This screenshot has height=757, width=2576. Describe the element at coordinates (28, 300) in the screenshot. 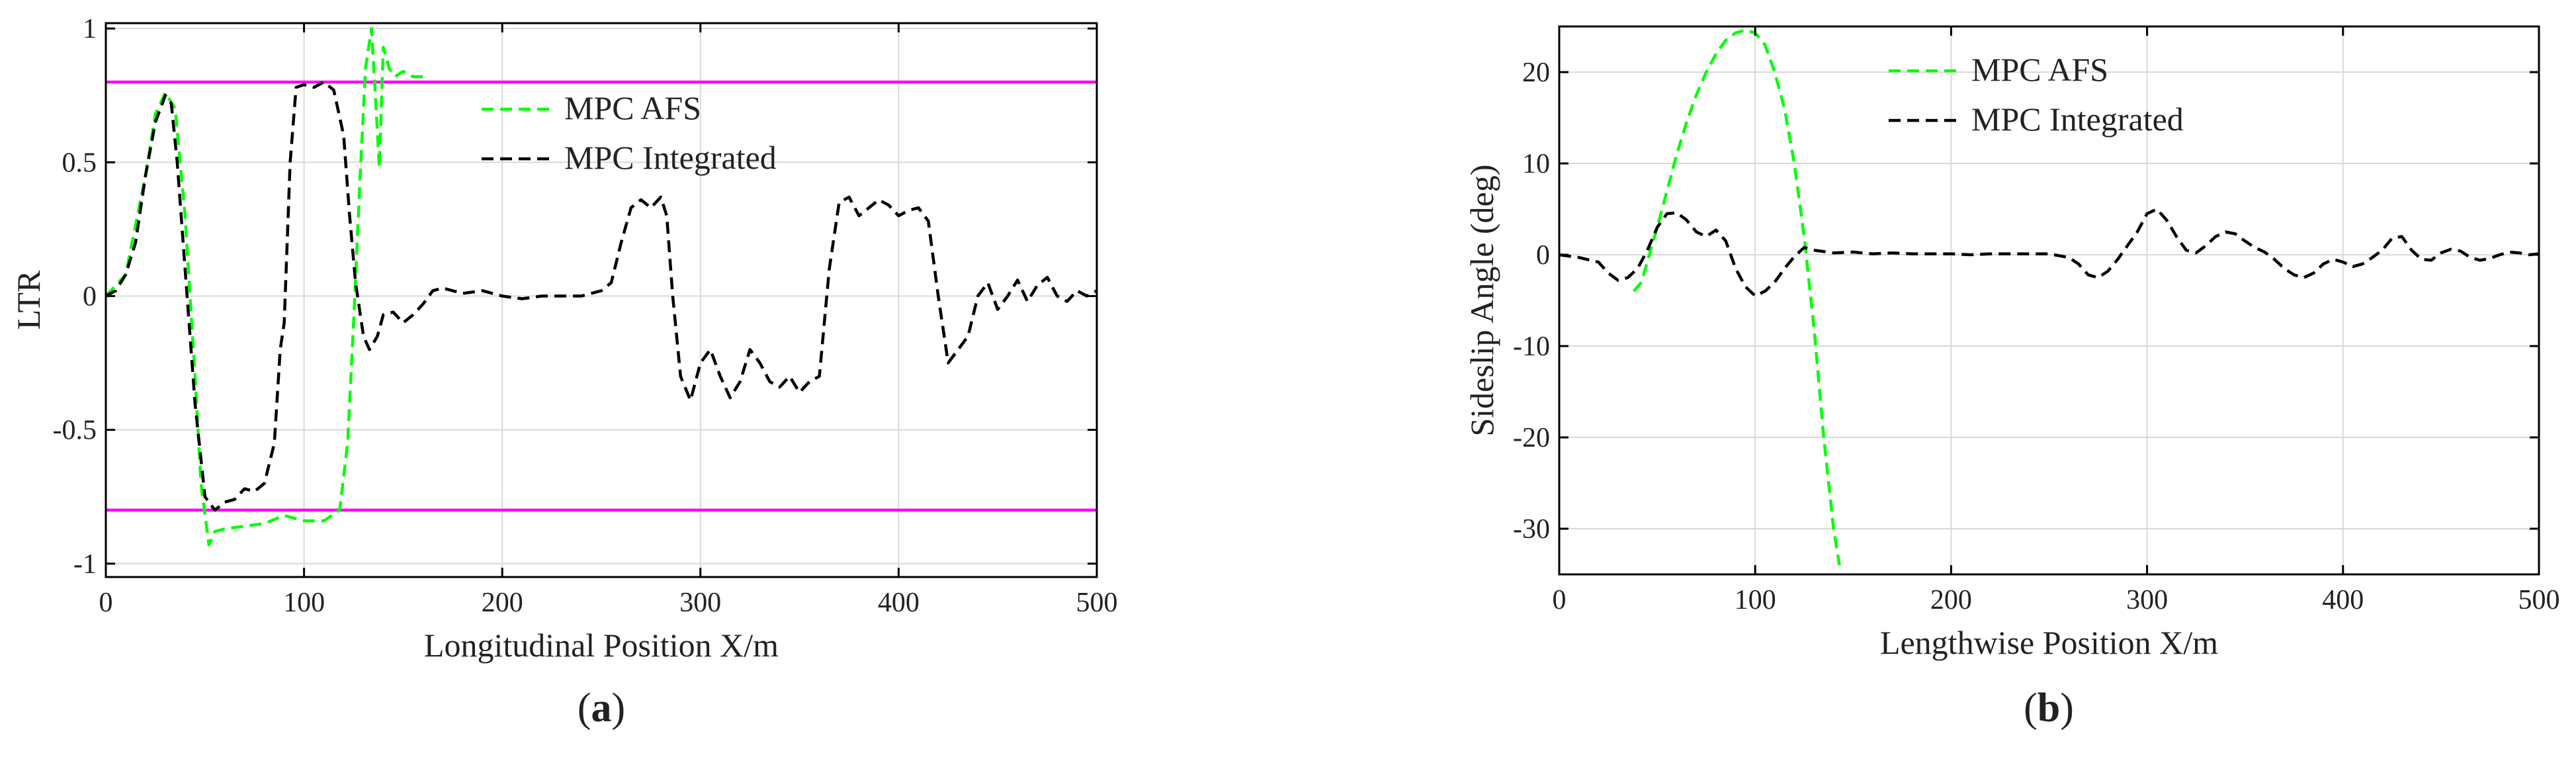

I see `y-axis-label: LTR` at that location.